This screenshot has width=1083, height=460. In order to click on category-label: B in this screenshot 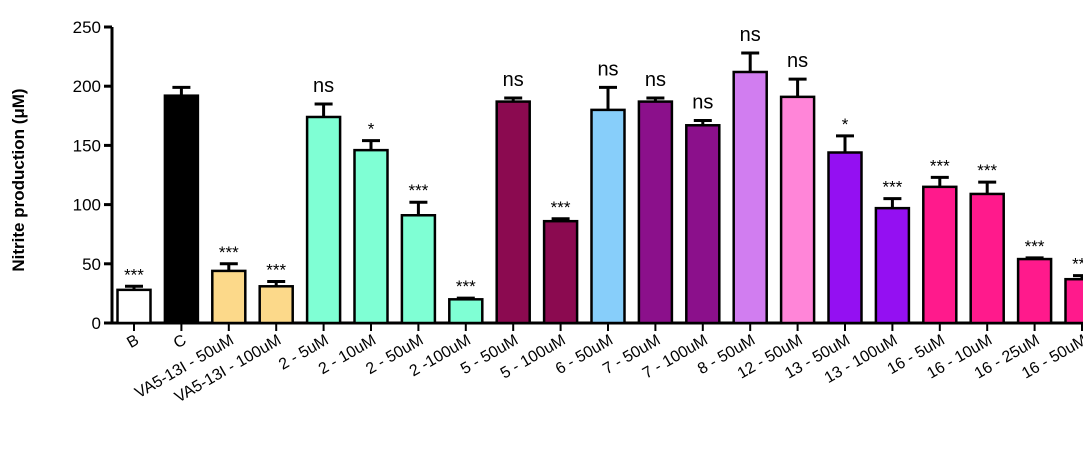, I will do `click(133, 342)`.